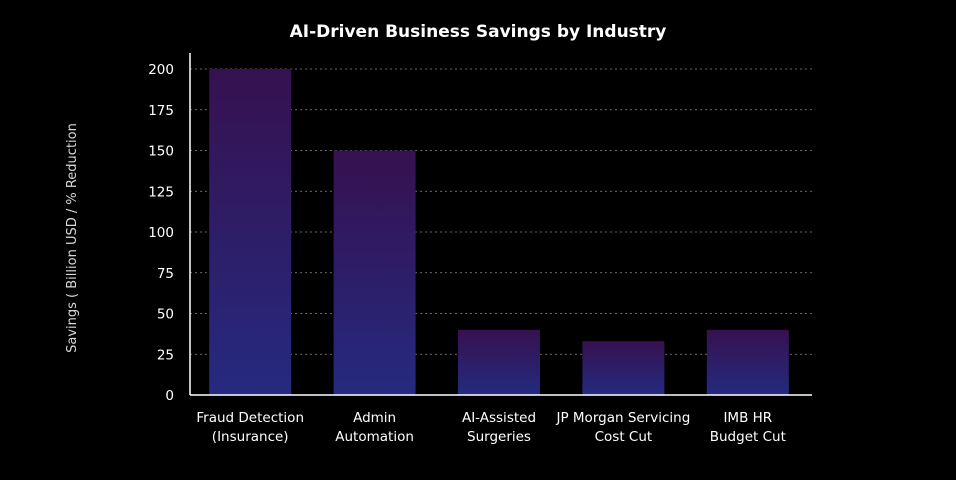 Image resolution: width=956 pixels, height=480 pixels. What do you see at coordinates (250, 427) in the screenshot?
I see `x-tick-label-0: Fraud Detection (Insurance)` at bounding box center [250, 427].